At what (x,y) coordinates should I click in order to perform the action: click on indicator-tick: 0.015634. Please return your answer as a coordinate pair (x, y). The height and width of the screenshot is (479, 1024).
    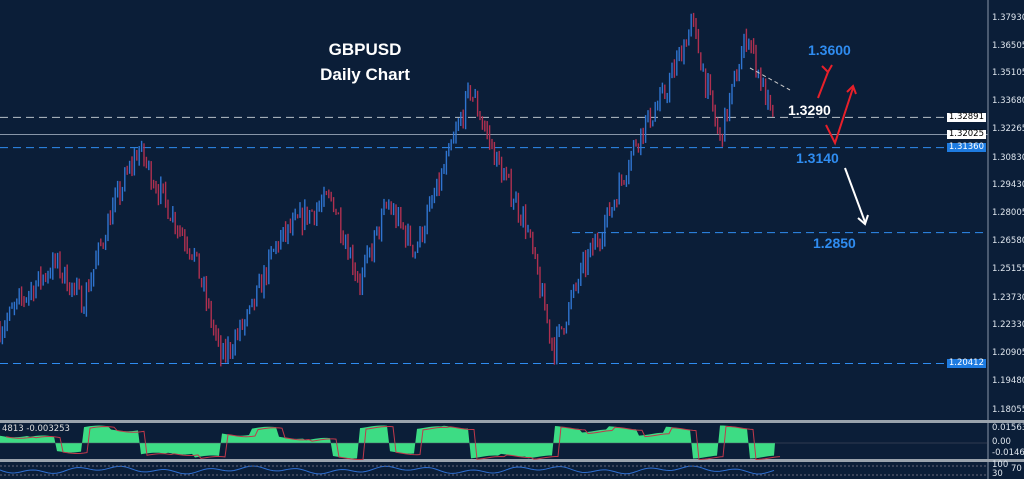
    Looking at the image, I should click on (1008, 428).